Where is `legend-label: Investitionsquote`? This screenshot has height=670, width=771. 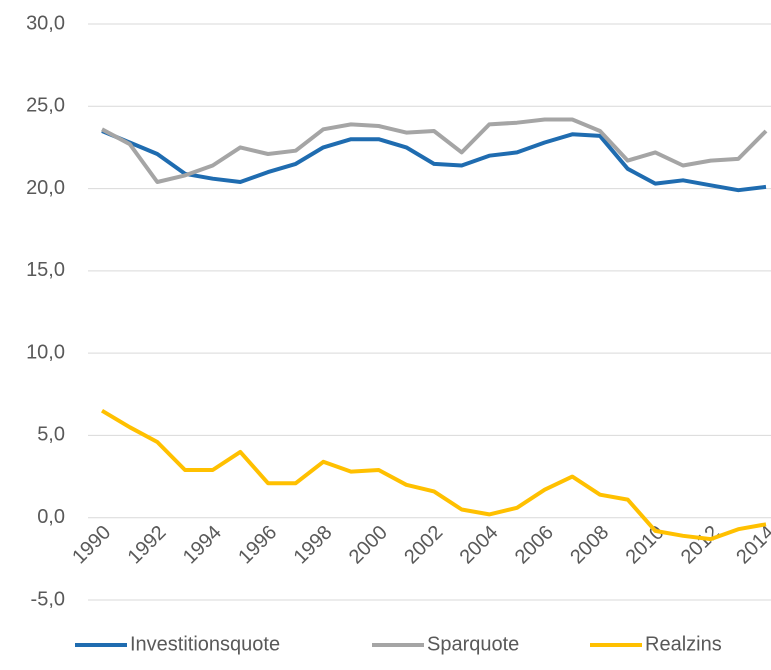
legend-label: Investitionsquote is located at coordinates (205, 644).